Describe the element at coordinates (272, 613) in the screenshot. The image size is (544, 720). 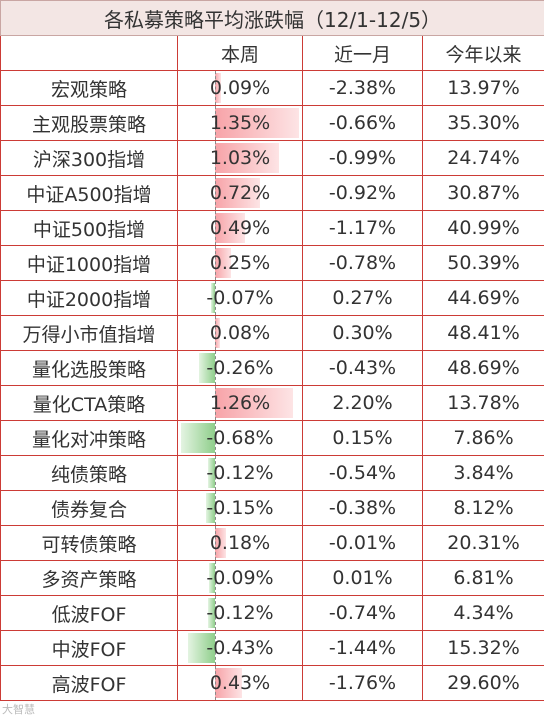
I see `table-row: 低波FOF -0.12% -0.74% 4.34%` at that location.